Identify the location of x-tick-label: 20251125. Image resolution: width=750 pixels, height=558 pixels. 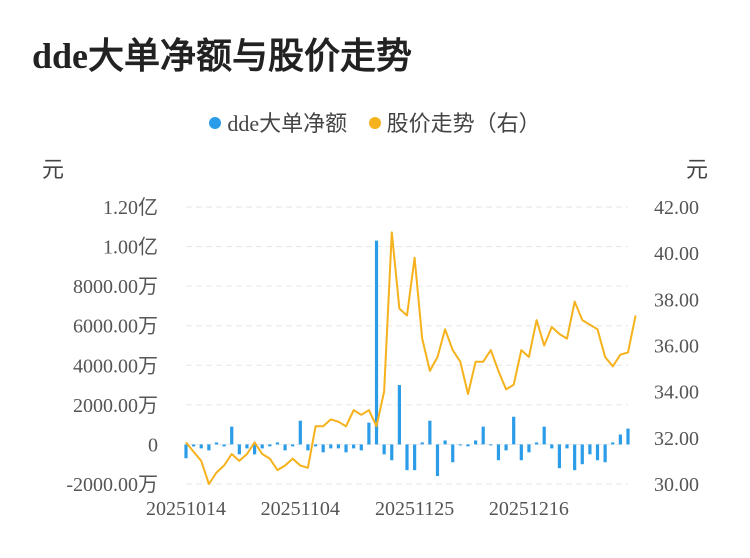
(414, 509).